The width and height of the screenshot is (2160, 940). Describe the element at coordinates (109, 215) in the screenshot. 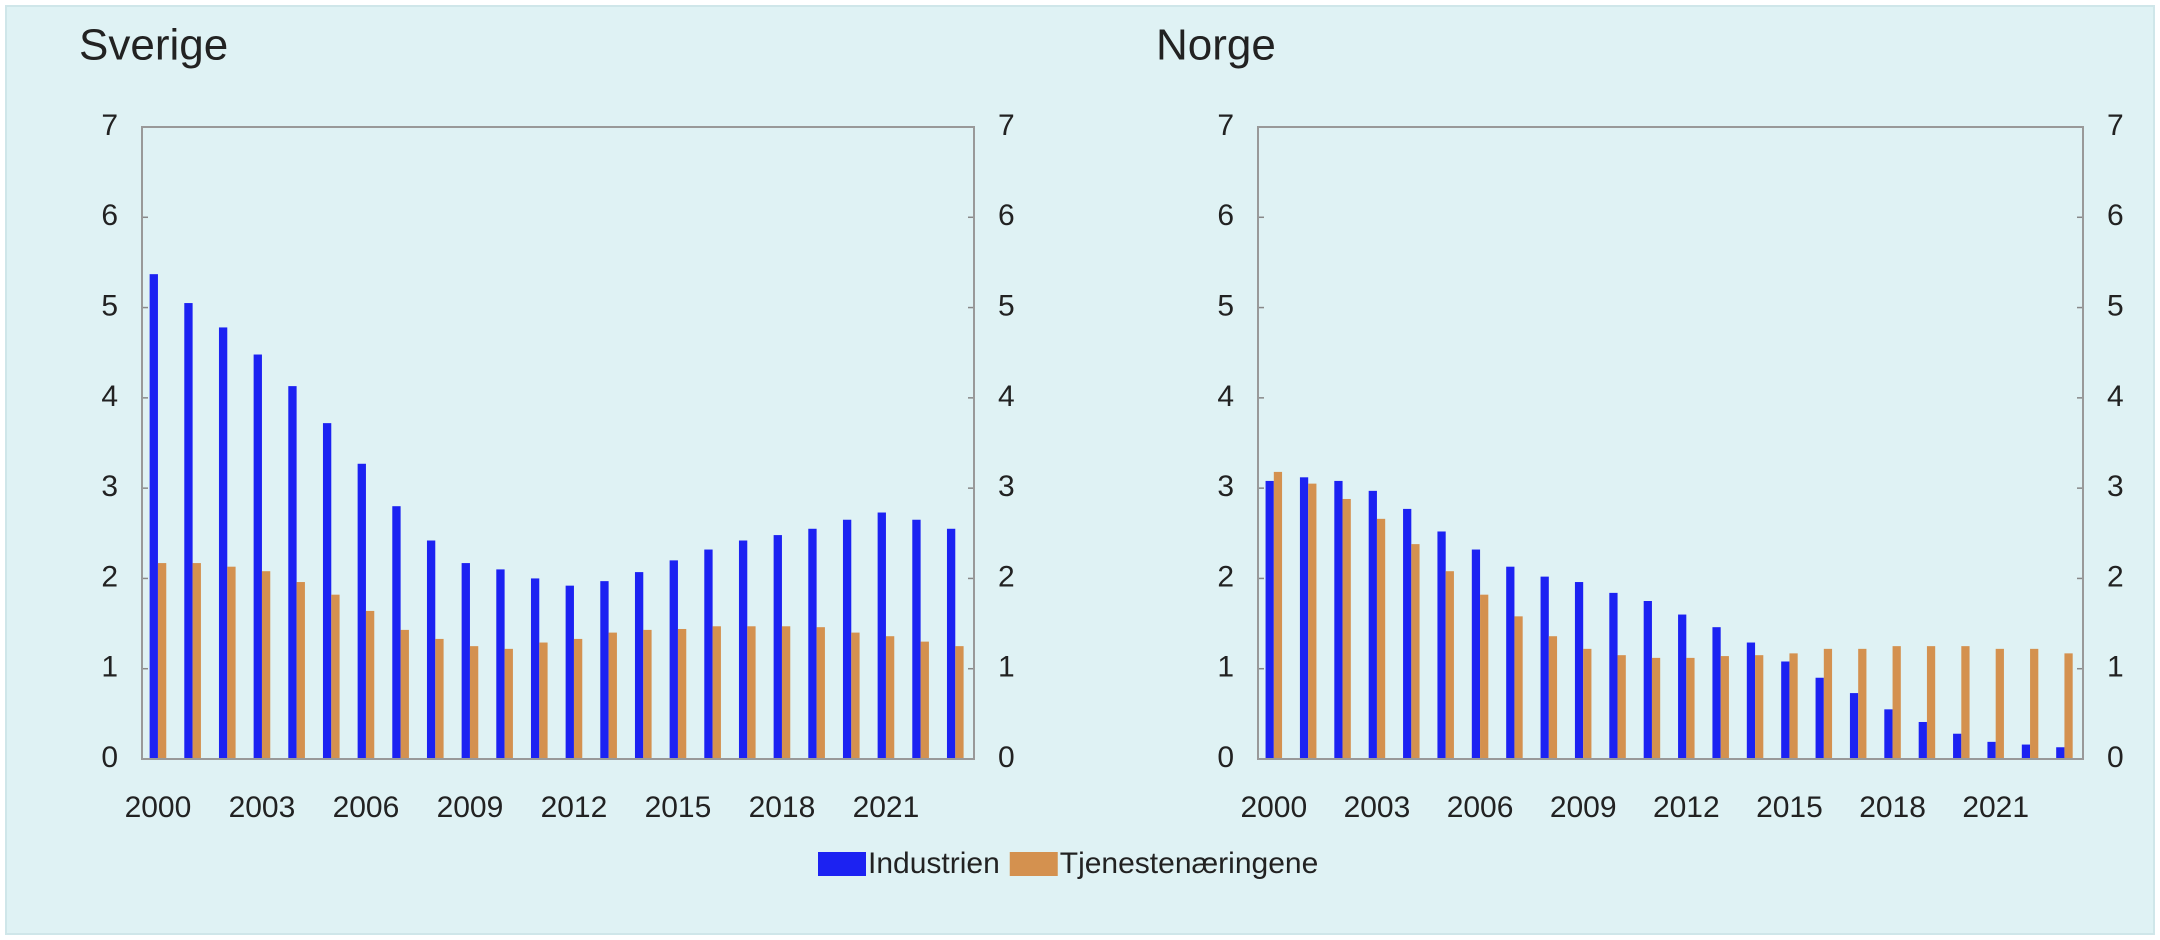

I see `y-tick-label: 6` at that location.